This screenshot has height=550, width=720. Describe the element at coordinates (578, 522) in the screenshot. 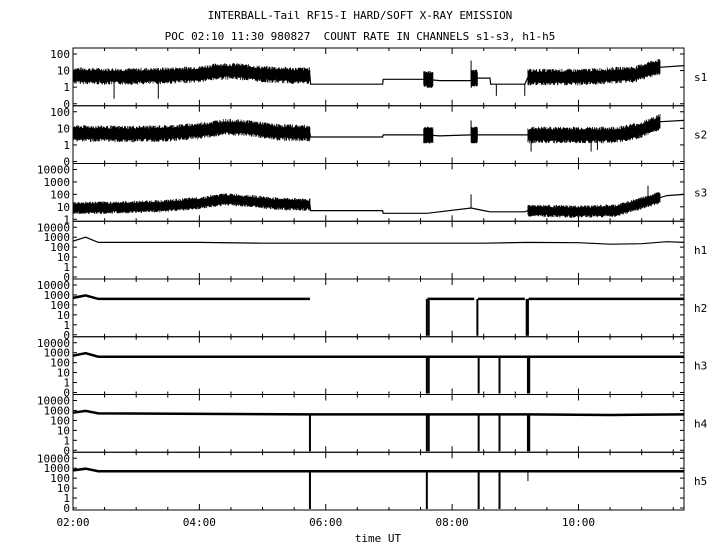

I see `x-tick-label: 10:00` at that location.